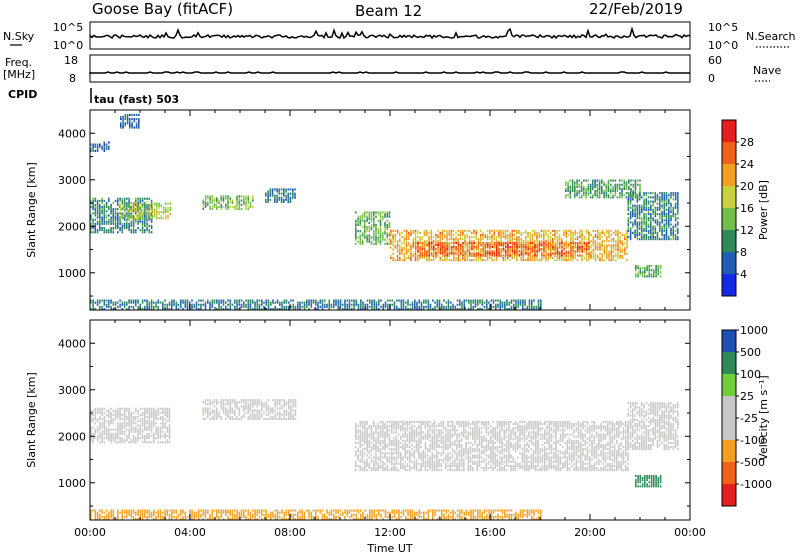 This screenshot has height=554, width=800. I want to click on freq-label-line2: [MHz], so click(19, 74).